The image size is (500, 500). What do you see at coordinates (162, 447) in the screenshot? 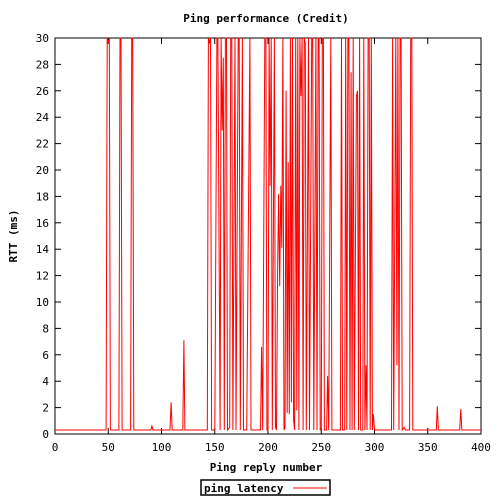
I see `x-tick-label: 100` at bounding box center [162, 447].